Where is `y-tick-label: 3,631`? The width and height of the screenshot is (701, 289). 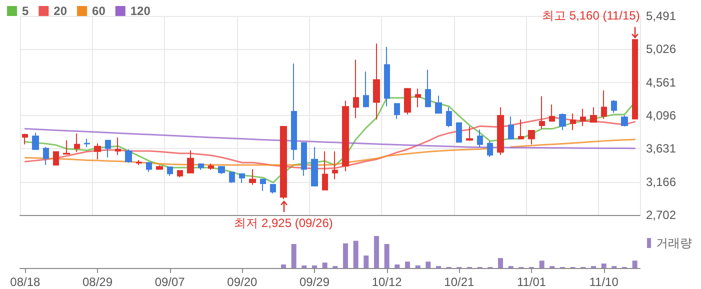
y-tick-label: 3,631 is located at coordinates (661, 149).